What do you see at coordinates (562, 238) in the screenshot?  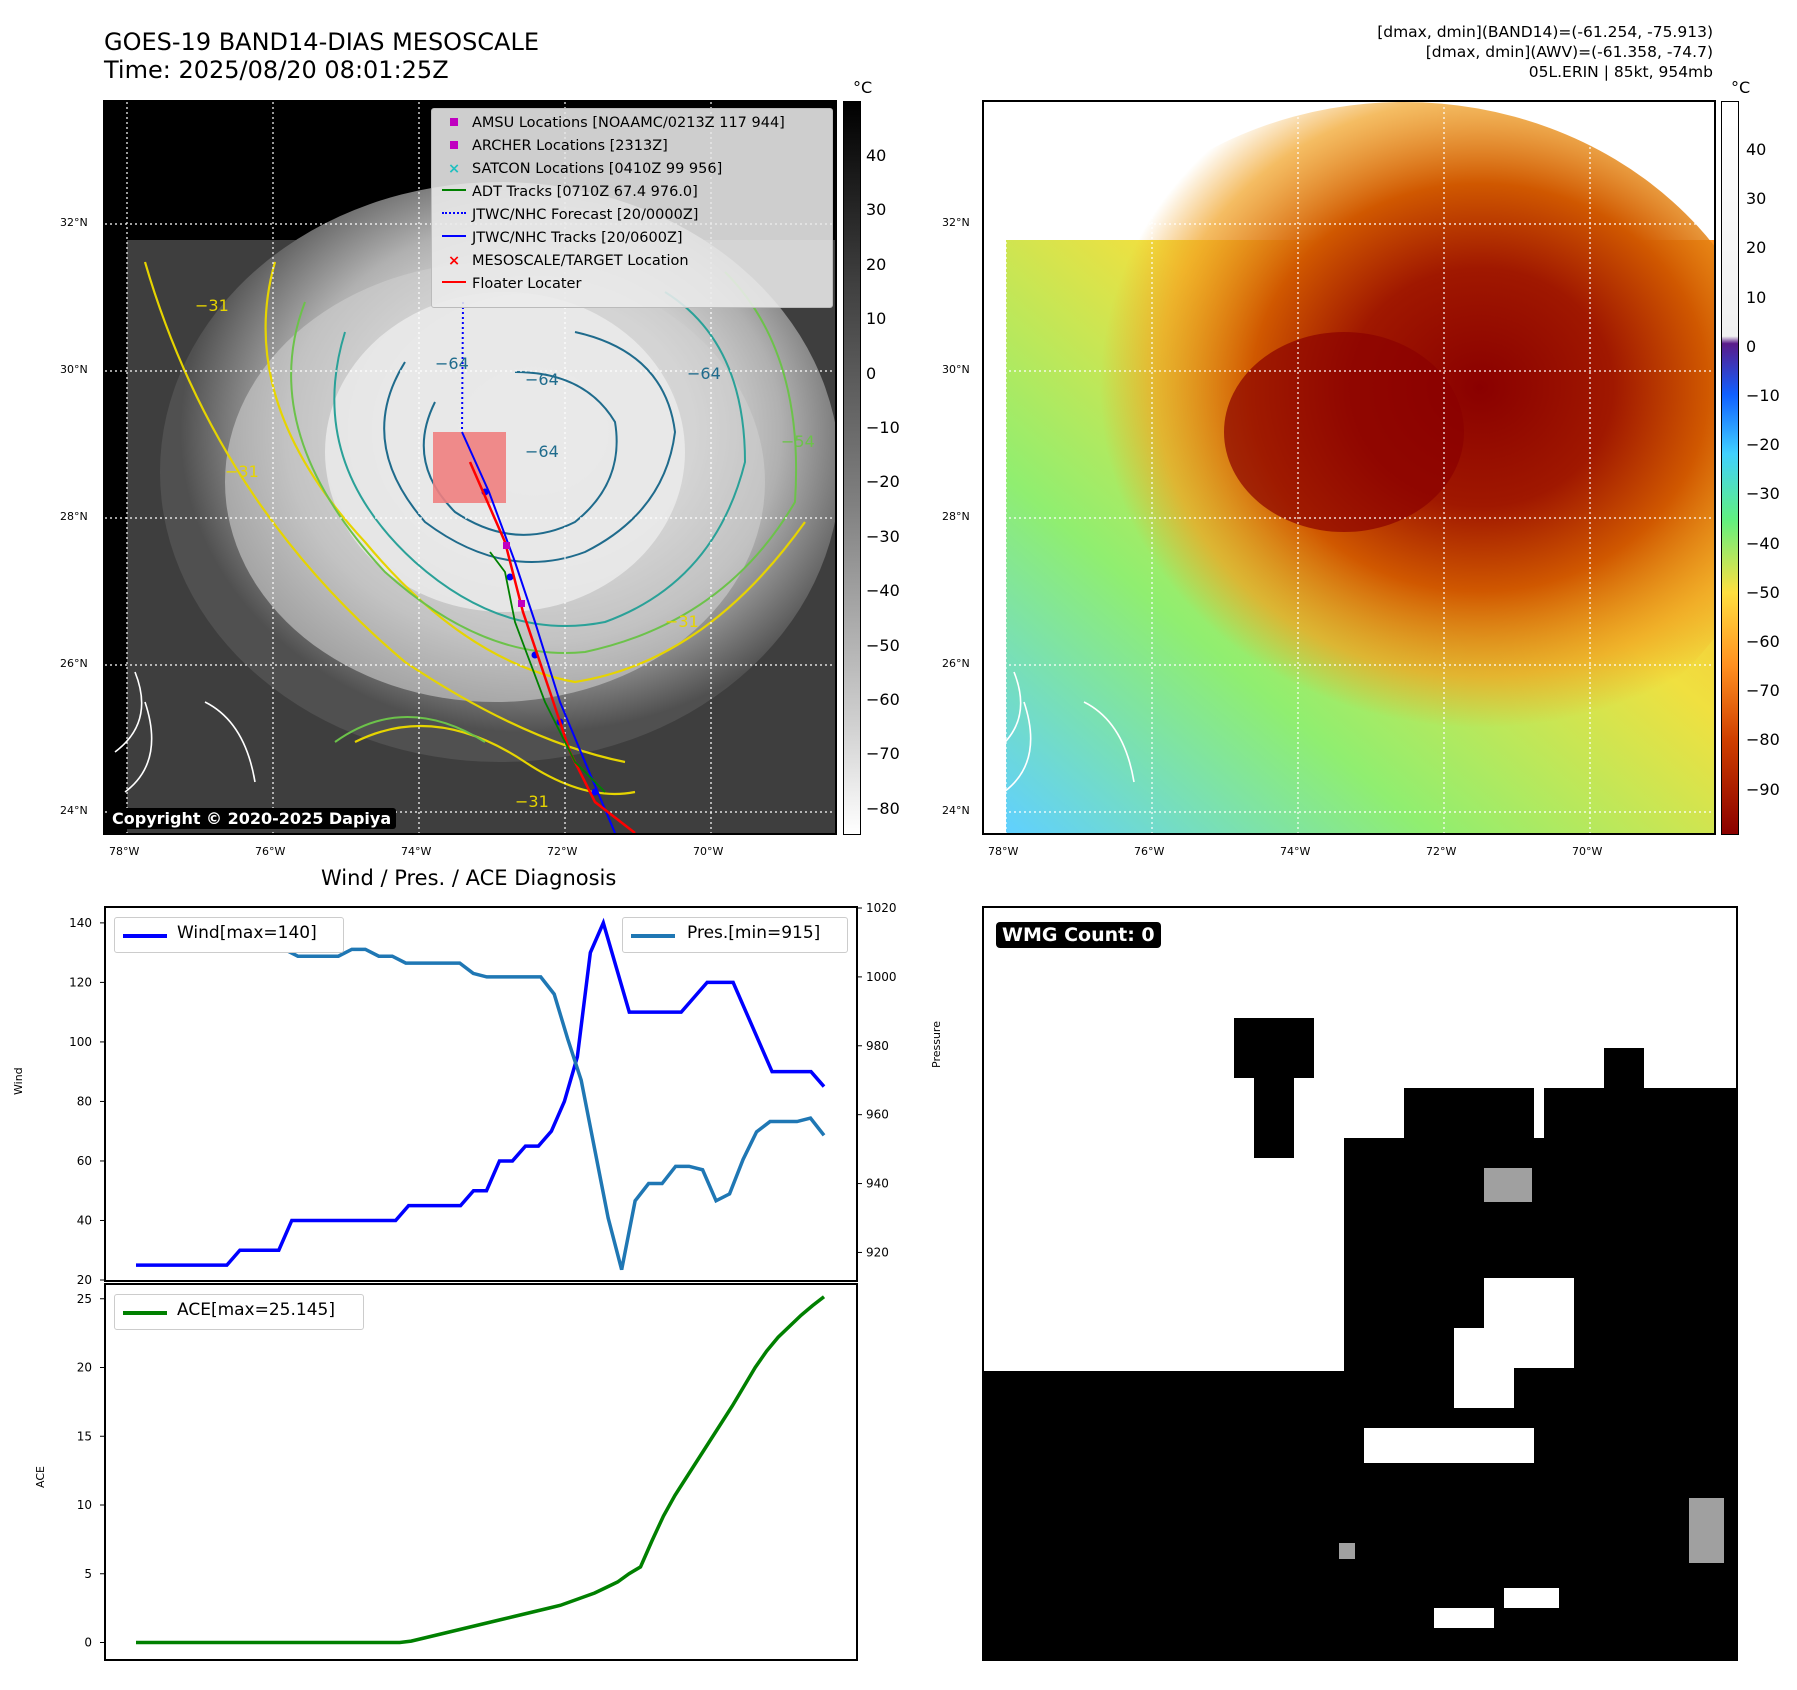 I see `legend-item: JTWC/NHC Tracks [20/0600Z]` at bounding box center [562, 238].